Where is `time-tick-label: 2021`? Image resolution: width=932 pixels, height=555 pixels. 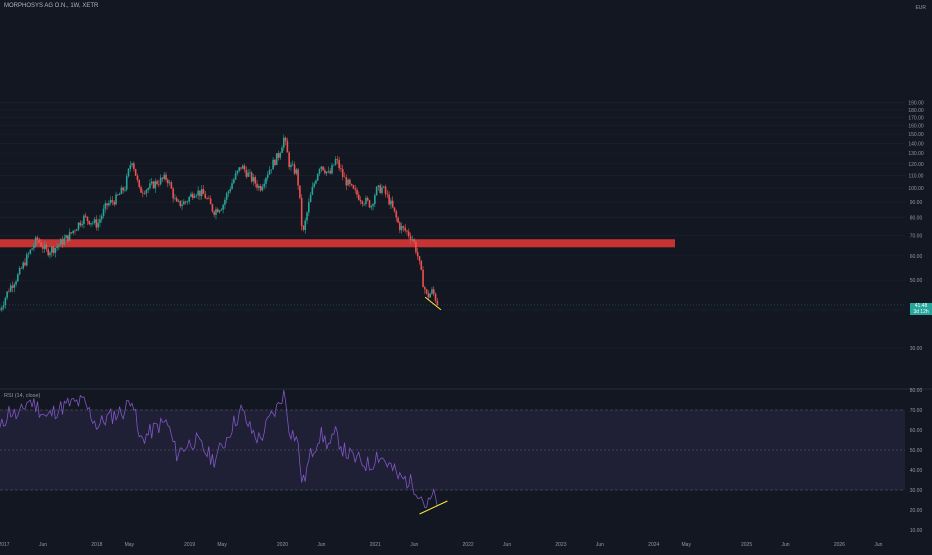
time-tick-label: 2021 is located at coordinates (375, 545).